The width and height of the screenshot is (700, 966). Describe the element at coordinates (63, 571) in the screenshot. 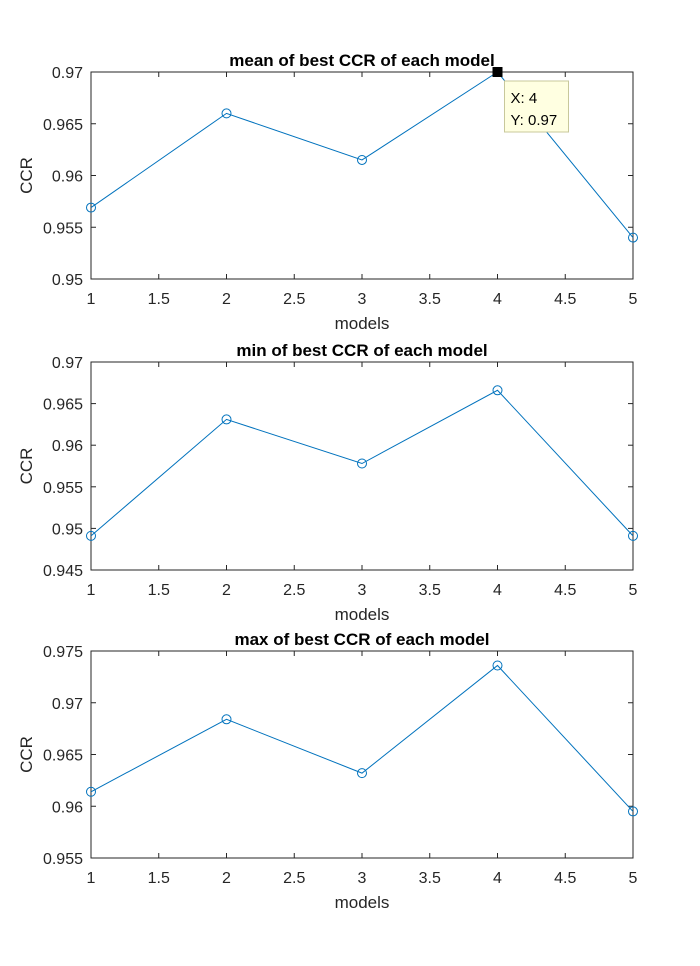

I see `y-tick-label: 0.945` at that location.